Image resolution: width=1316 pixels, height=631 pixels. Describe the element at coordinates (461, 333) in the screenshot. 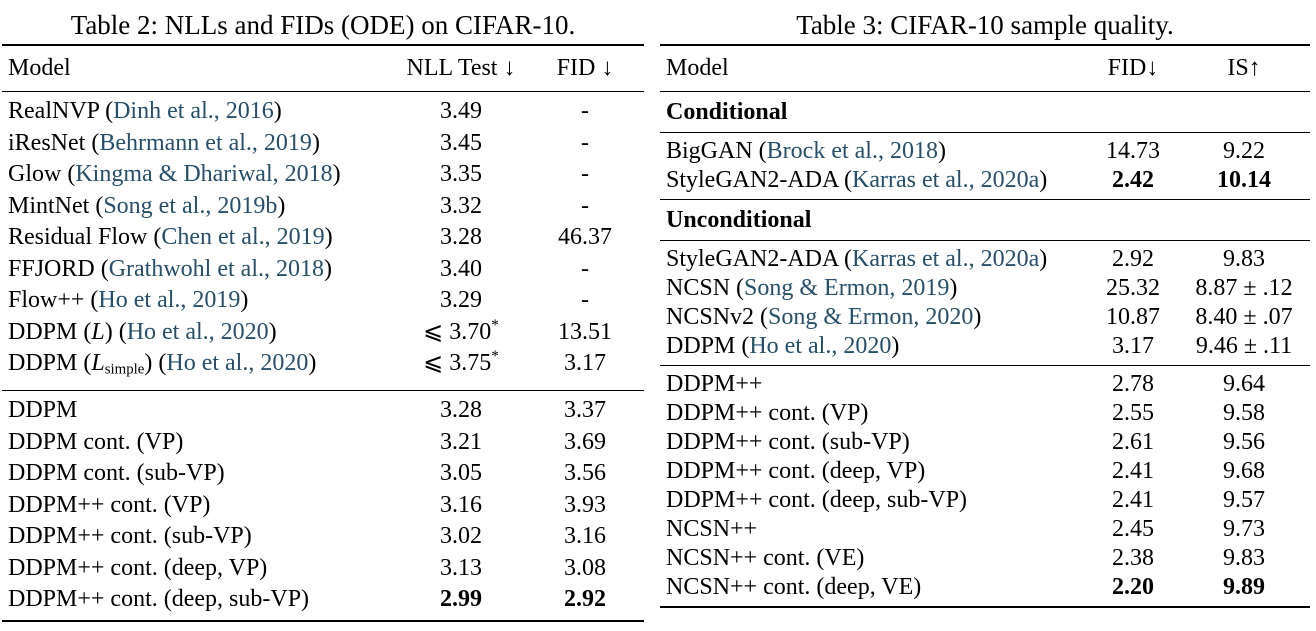

I see `value-cell: ⩽ 3.70*` at that location.